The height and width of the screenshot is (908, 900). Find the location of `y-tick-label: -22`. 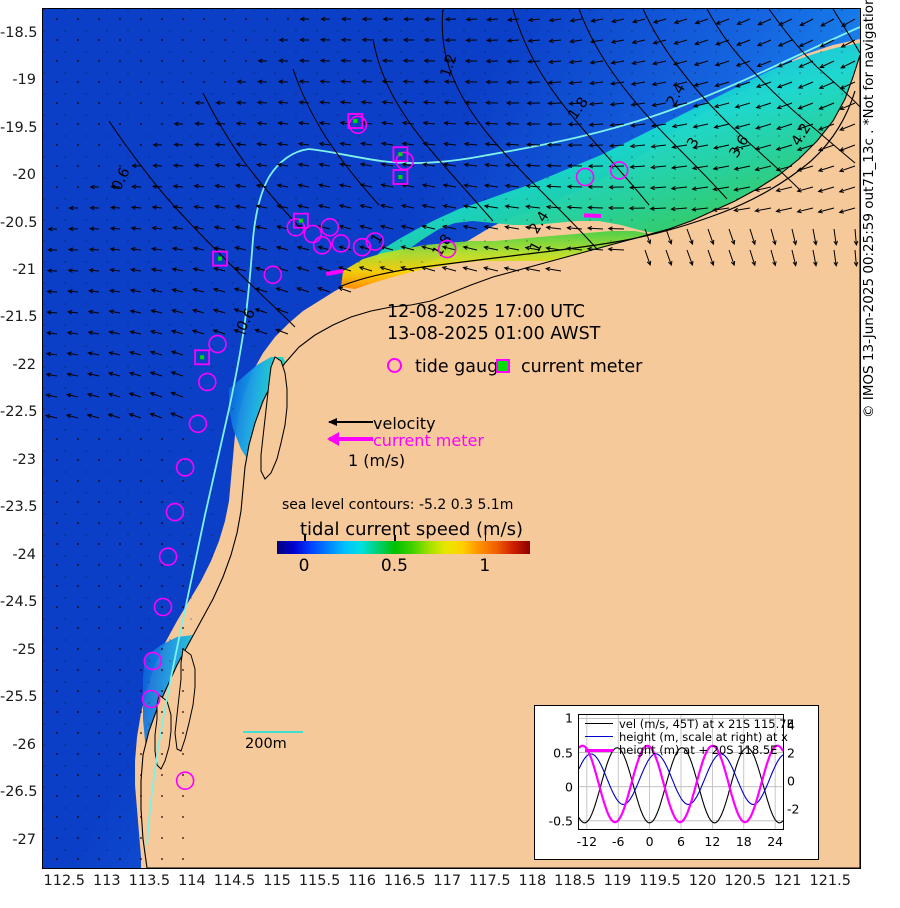

y-tick-label: -22 is located at coordinates (24, 364).